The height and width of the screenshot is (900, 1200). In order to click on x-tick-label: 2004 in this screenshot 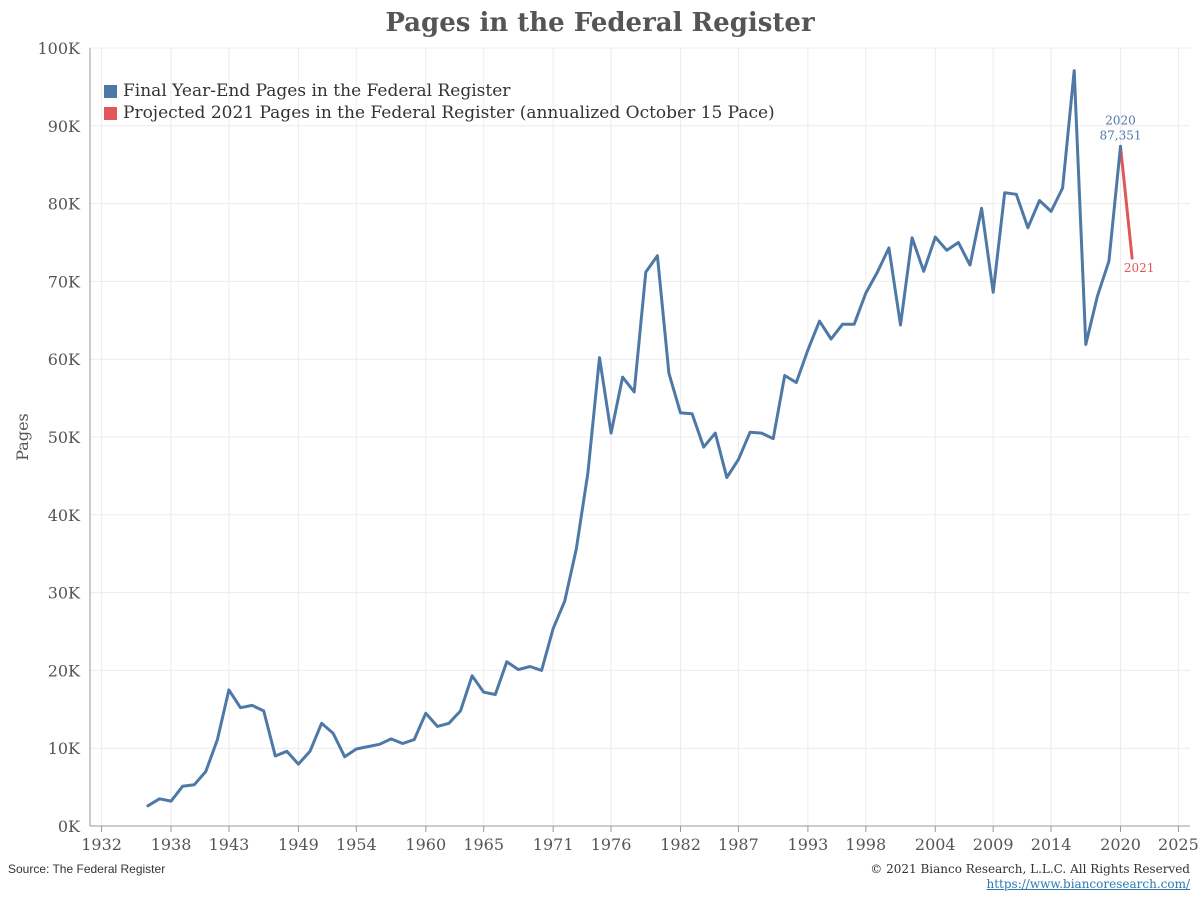, I will do `click(935, 844)`.